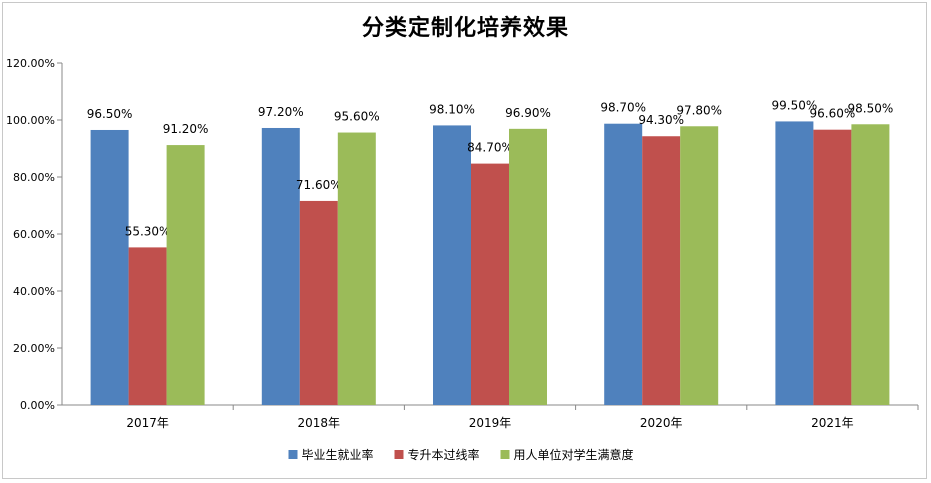 This screenshot has height=483, width=931. What do you see at coordinates (338, 454) in the screenshot?
I see `legend-label: 毕业生就业率` at bounding box center [338, 454].